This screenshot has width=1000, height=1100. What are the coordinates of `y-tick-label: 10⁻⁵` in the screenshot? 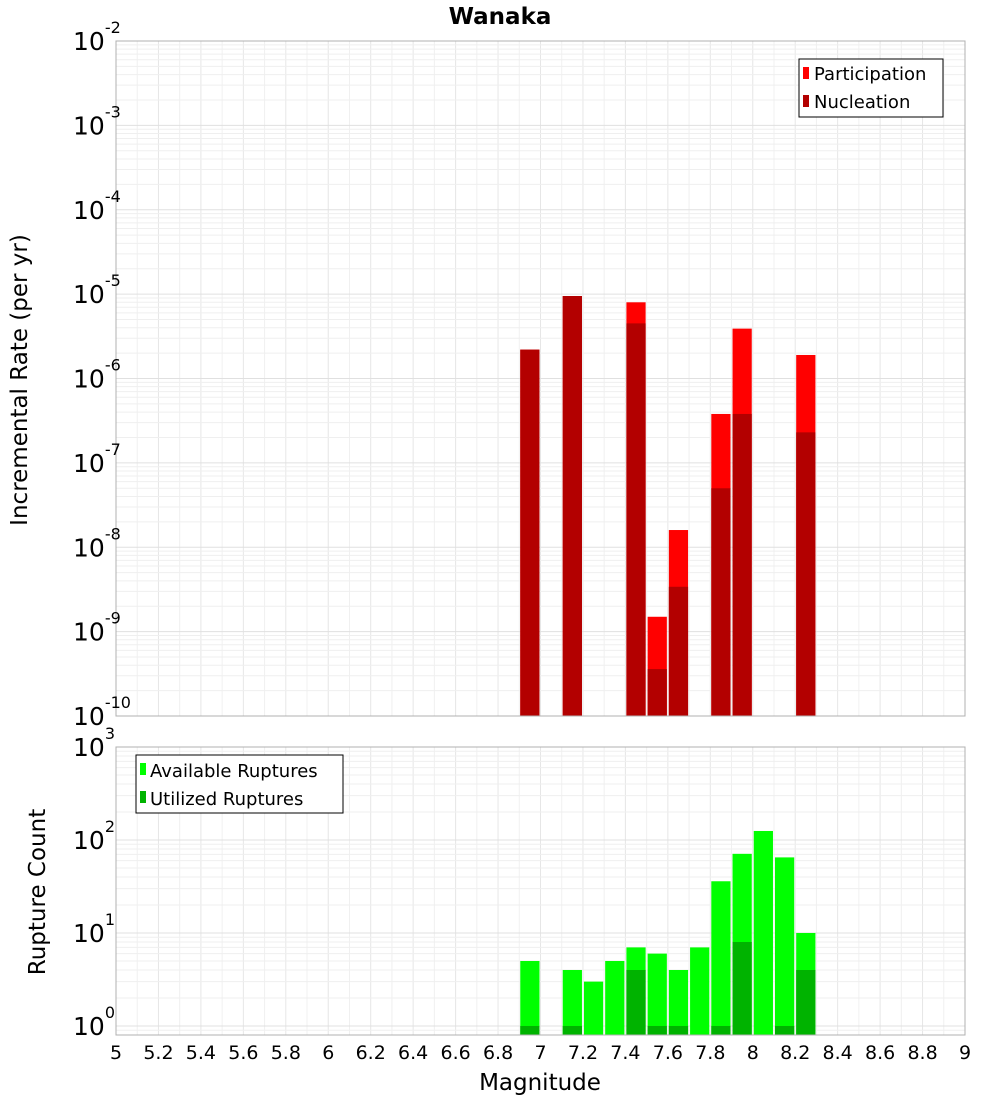 It's located at (97, 290).